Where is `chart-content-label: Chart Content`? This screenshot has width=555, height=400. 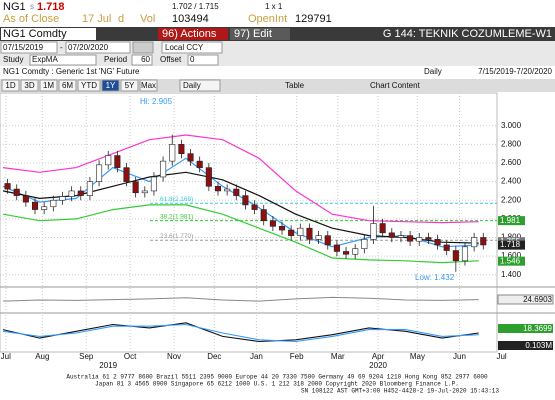 chart-content-label: Chart Content is located at coordinates (395, 85).